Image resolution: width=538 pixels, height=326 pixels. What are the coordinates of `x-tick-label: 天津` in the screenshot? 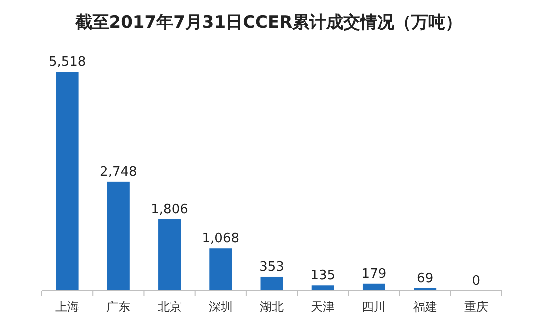 It's located at (323, 307).